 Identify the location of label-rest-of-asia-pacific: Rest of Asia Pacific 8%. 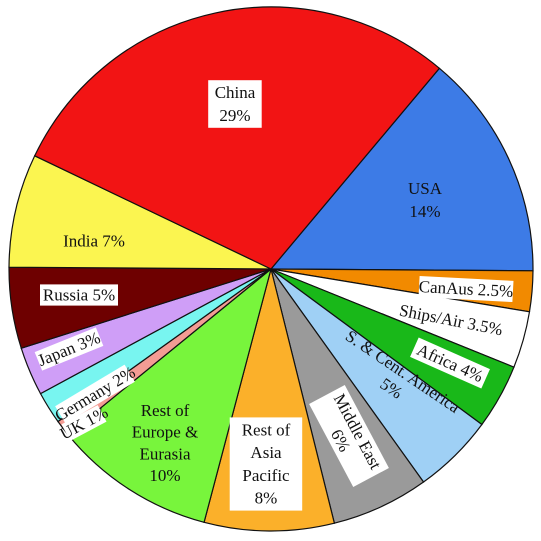
(266, 464).